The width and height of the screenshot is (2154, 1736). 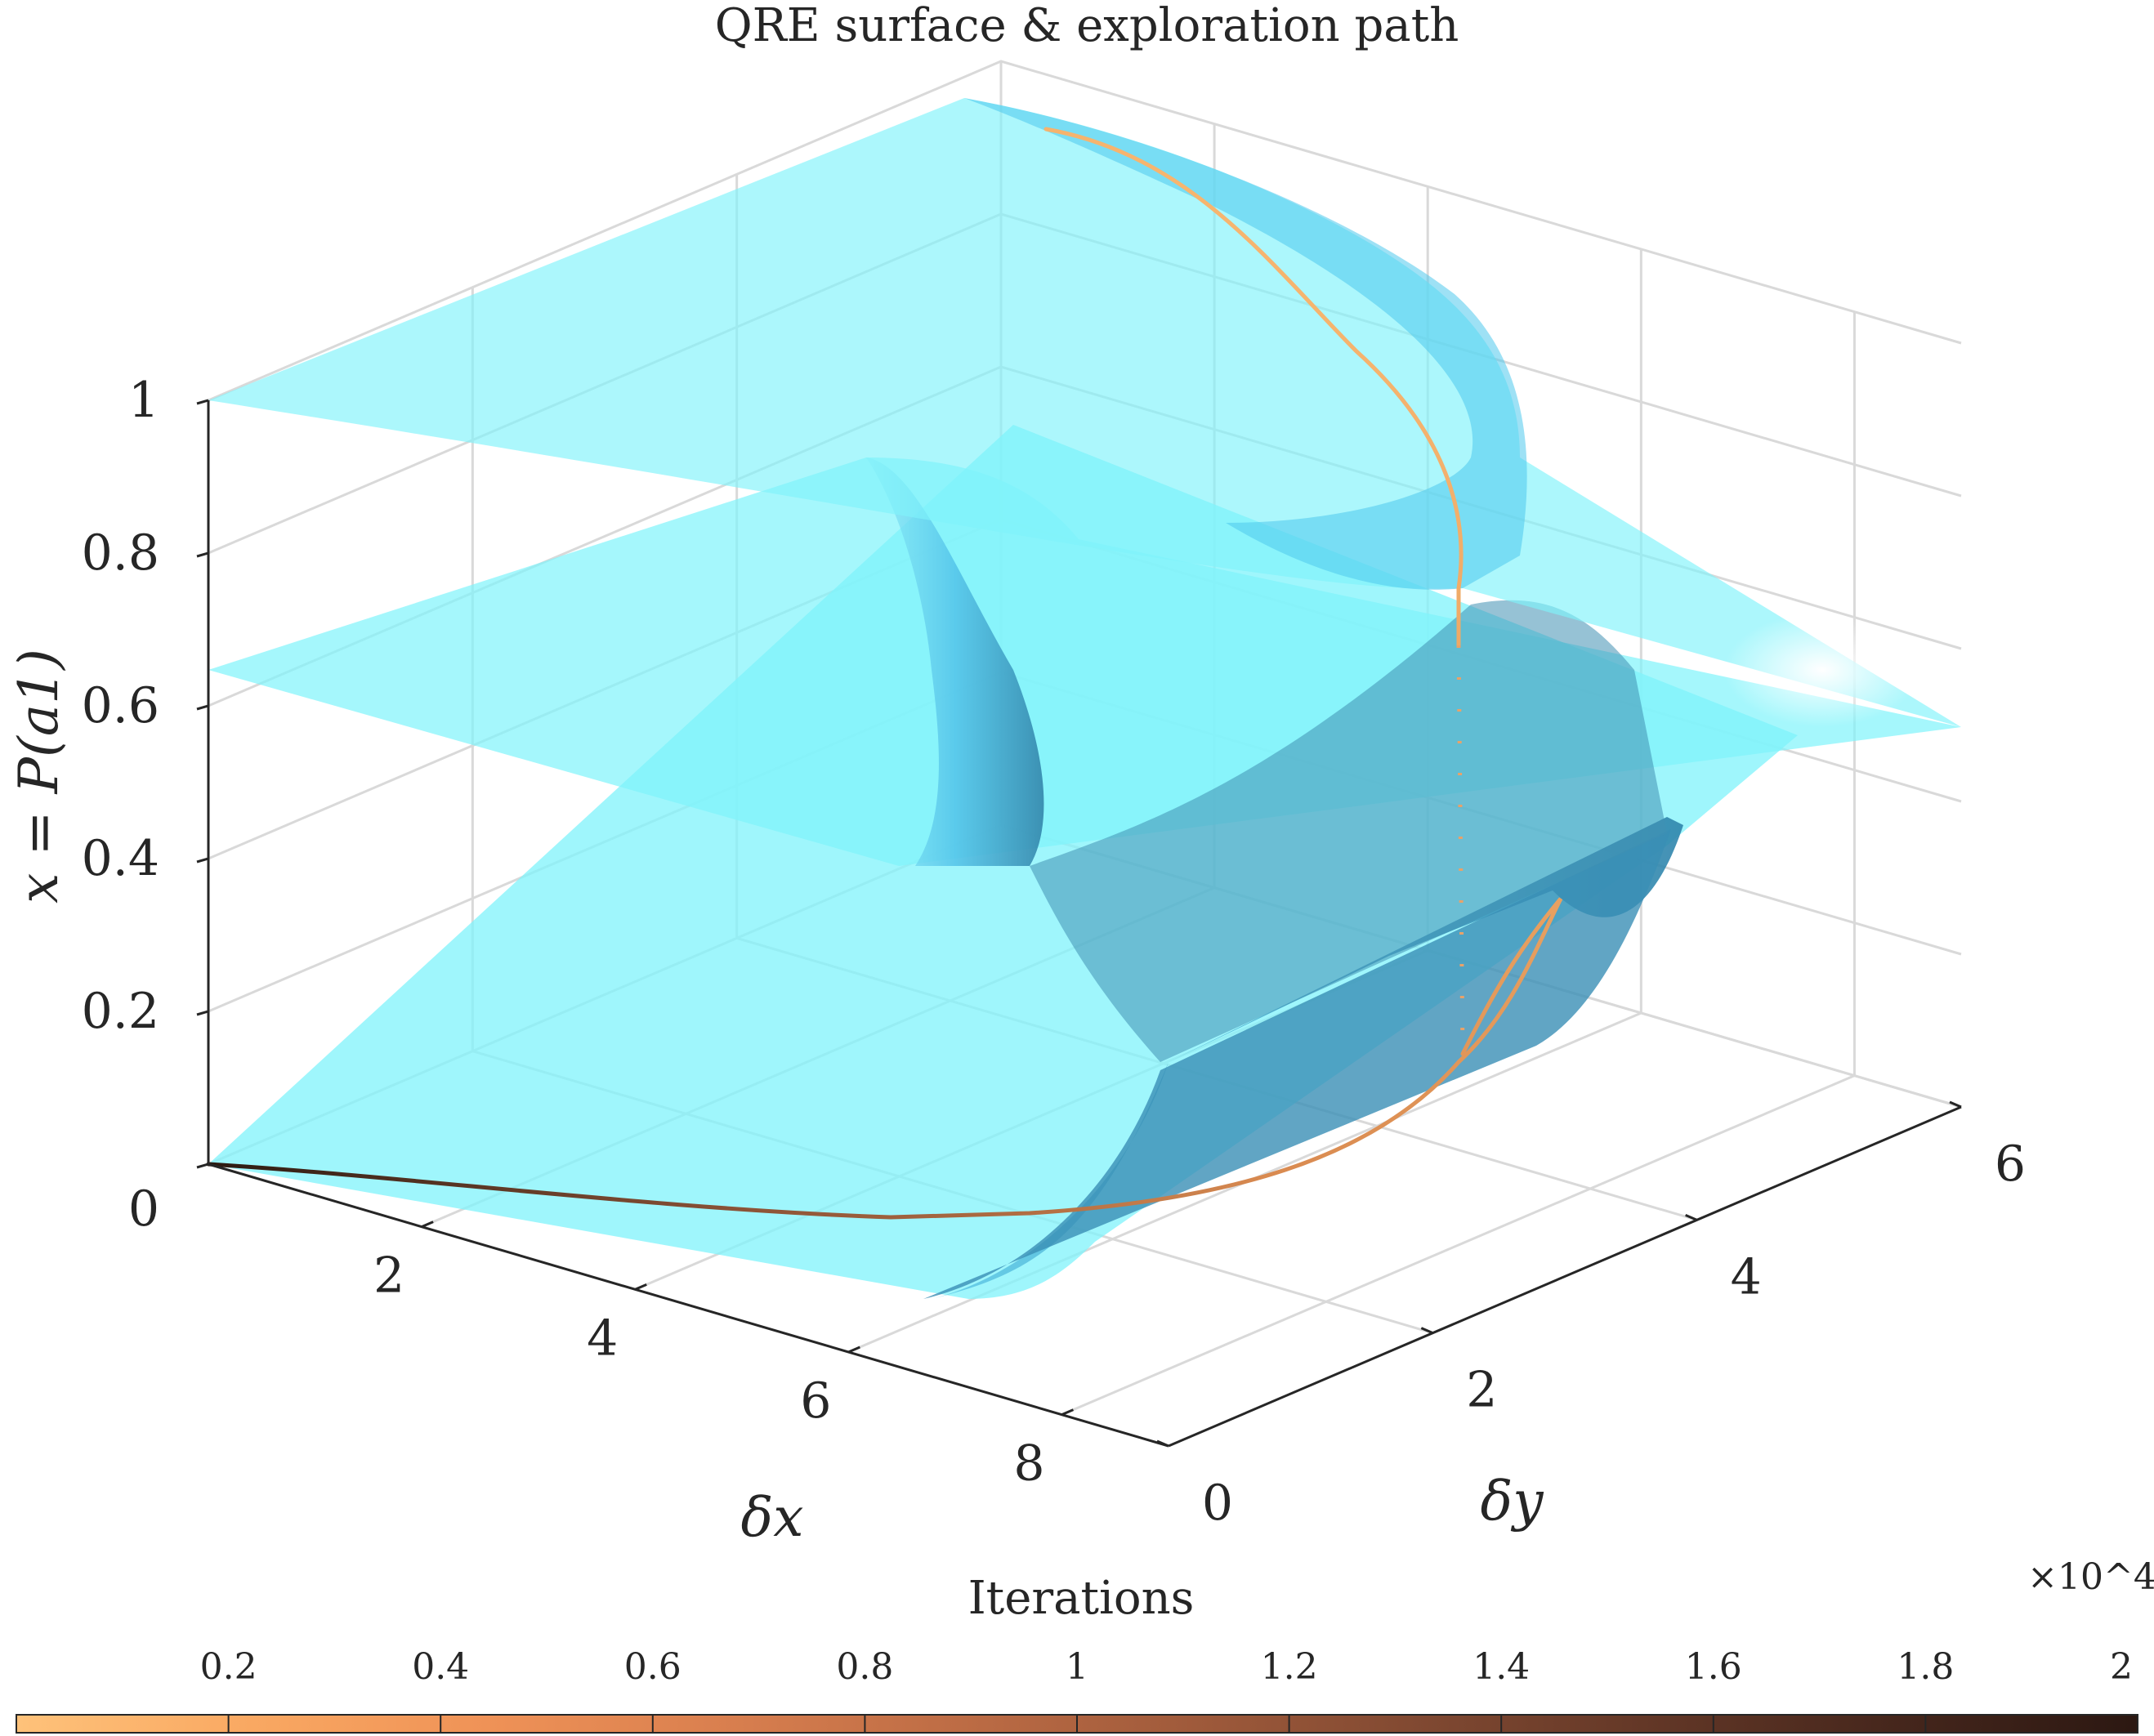 I want to click on y-tick-label: 6, so click(x=2010, y=1164).